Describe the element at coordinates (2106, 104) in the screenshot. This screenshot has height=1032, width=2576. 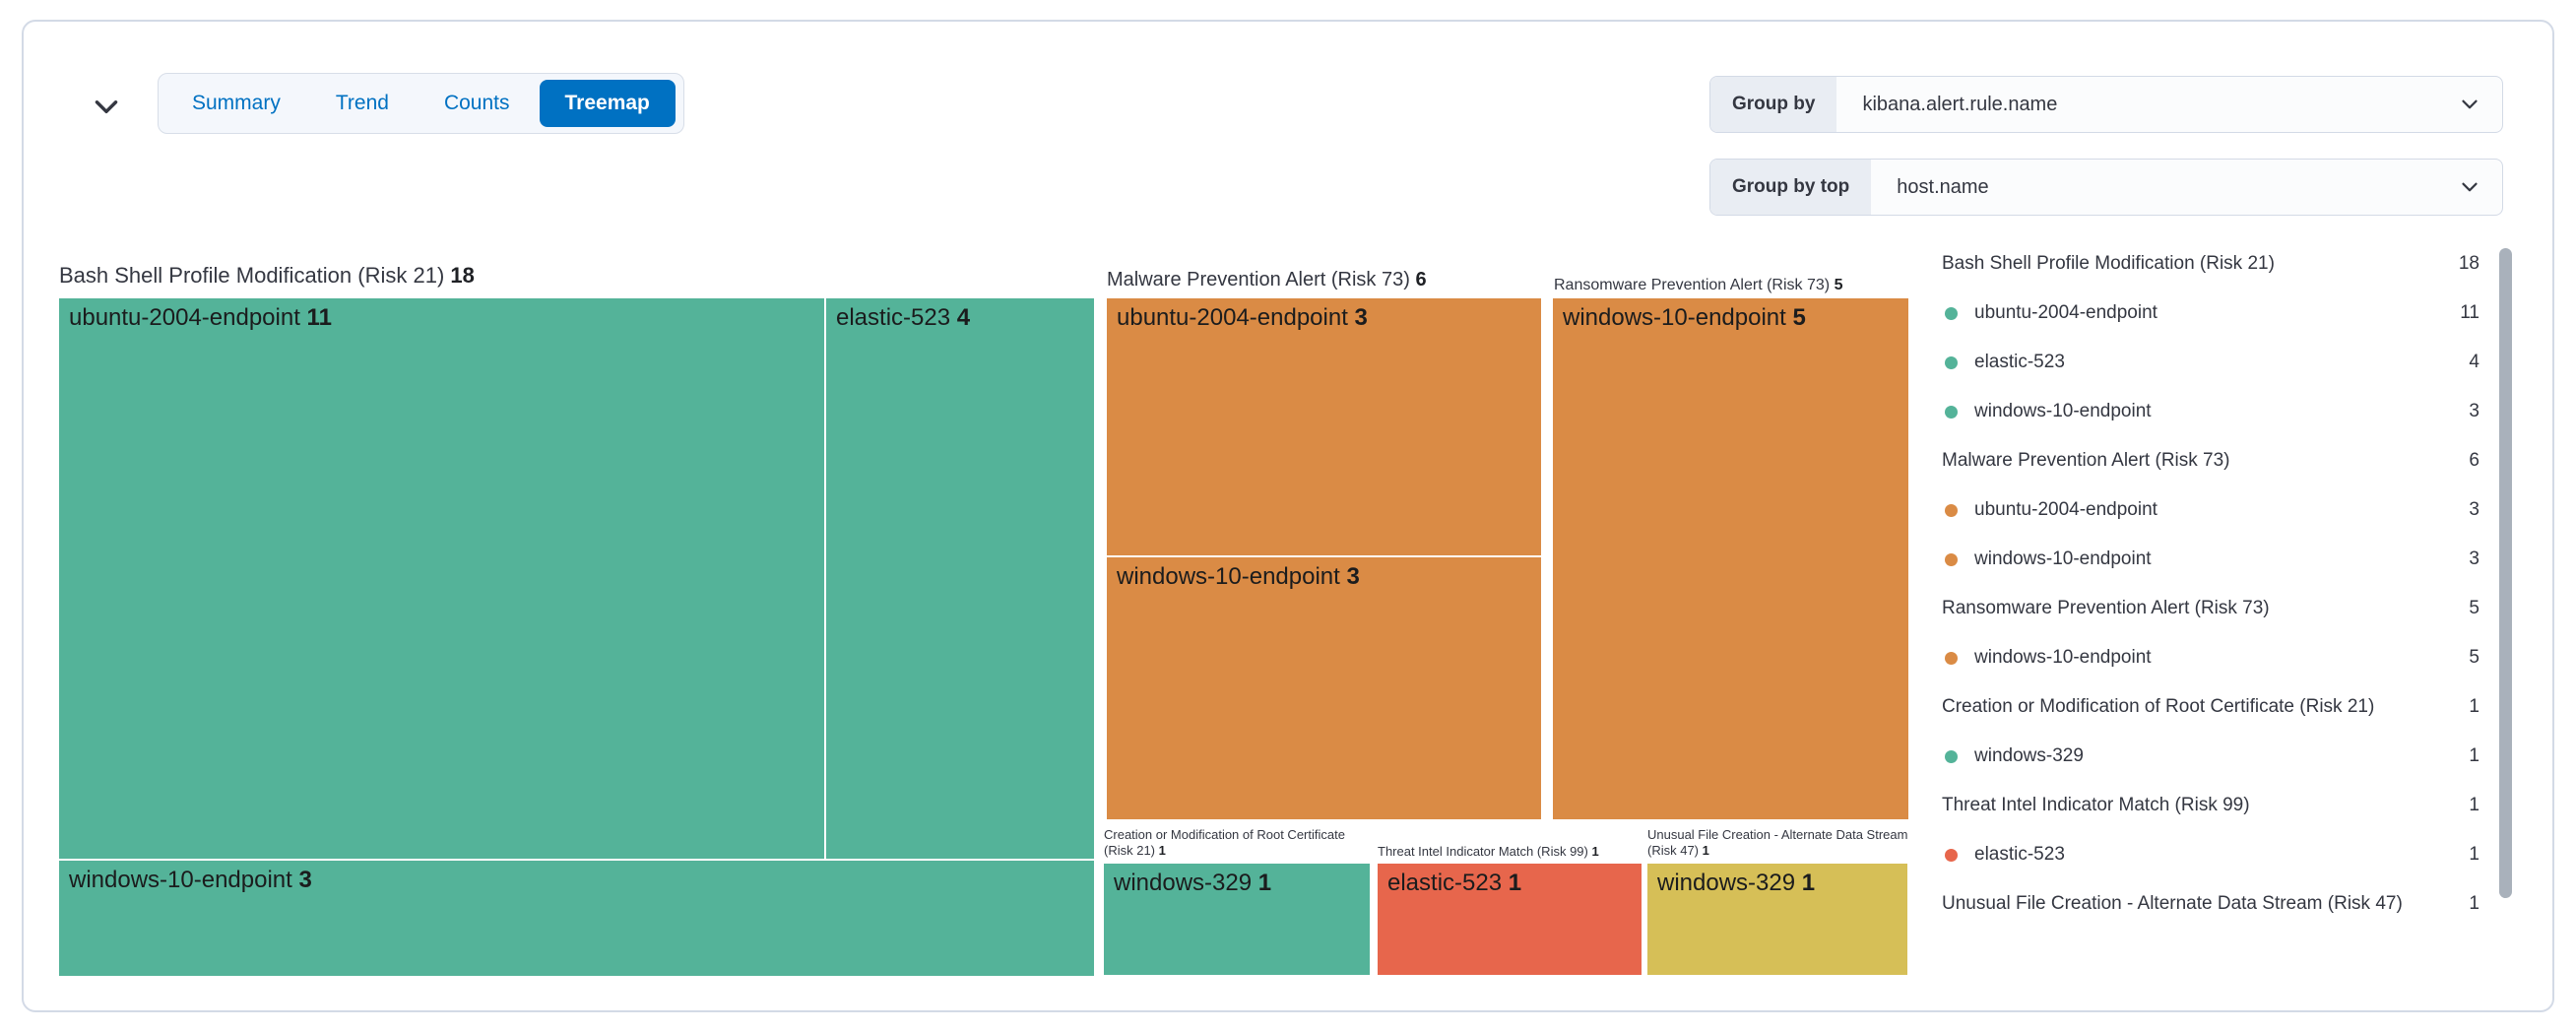
I see `group-by-control: Group by kibana.alert.rule.name` at that location.